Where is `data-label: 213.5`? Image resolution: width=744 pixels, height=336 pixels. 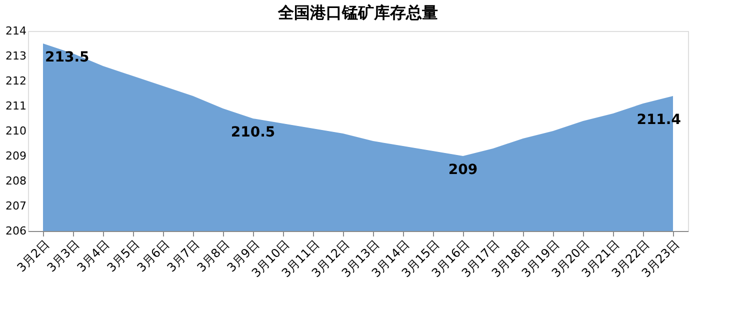
data-label: 213.5 is located at coordinates (67, 58).